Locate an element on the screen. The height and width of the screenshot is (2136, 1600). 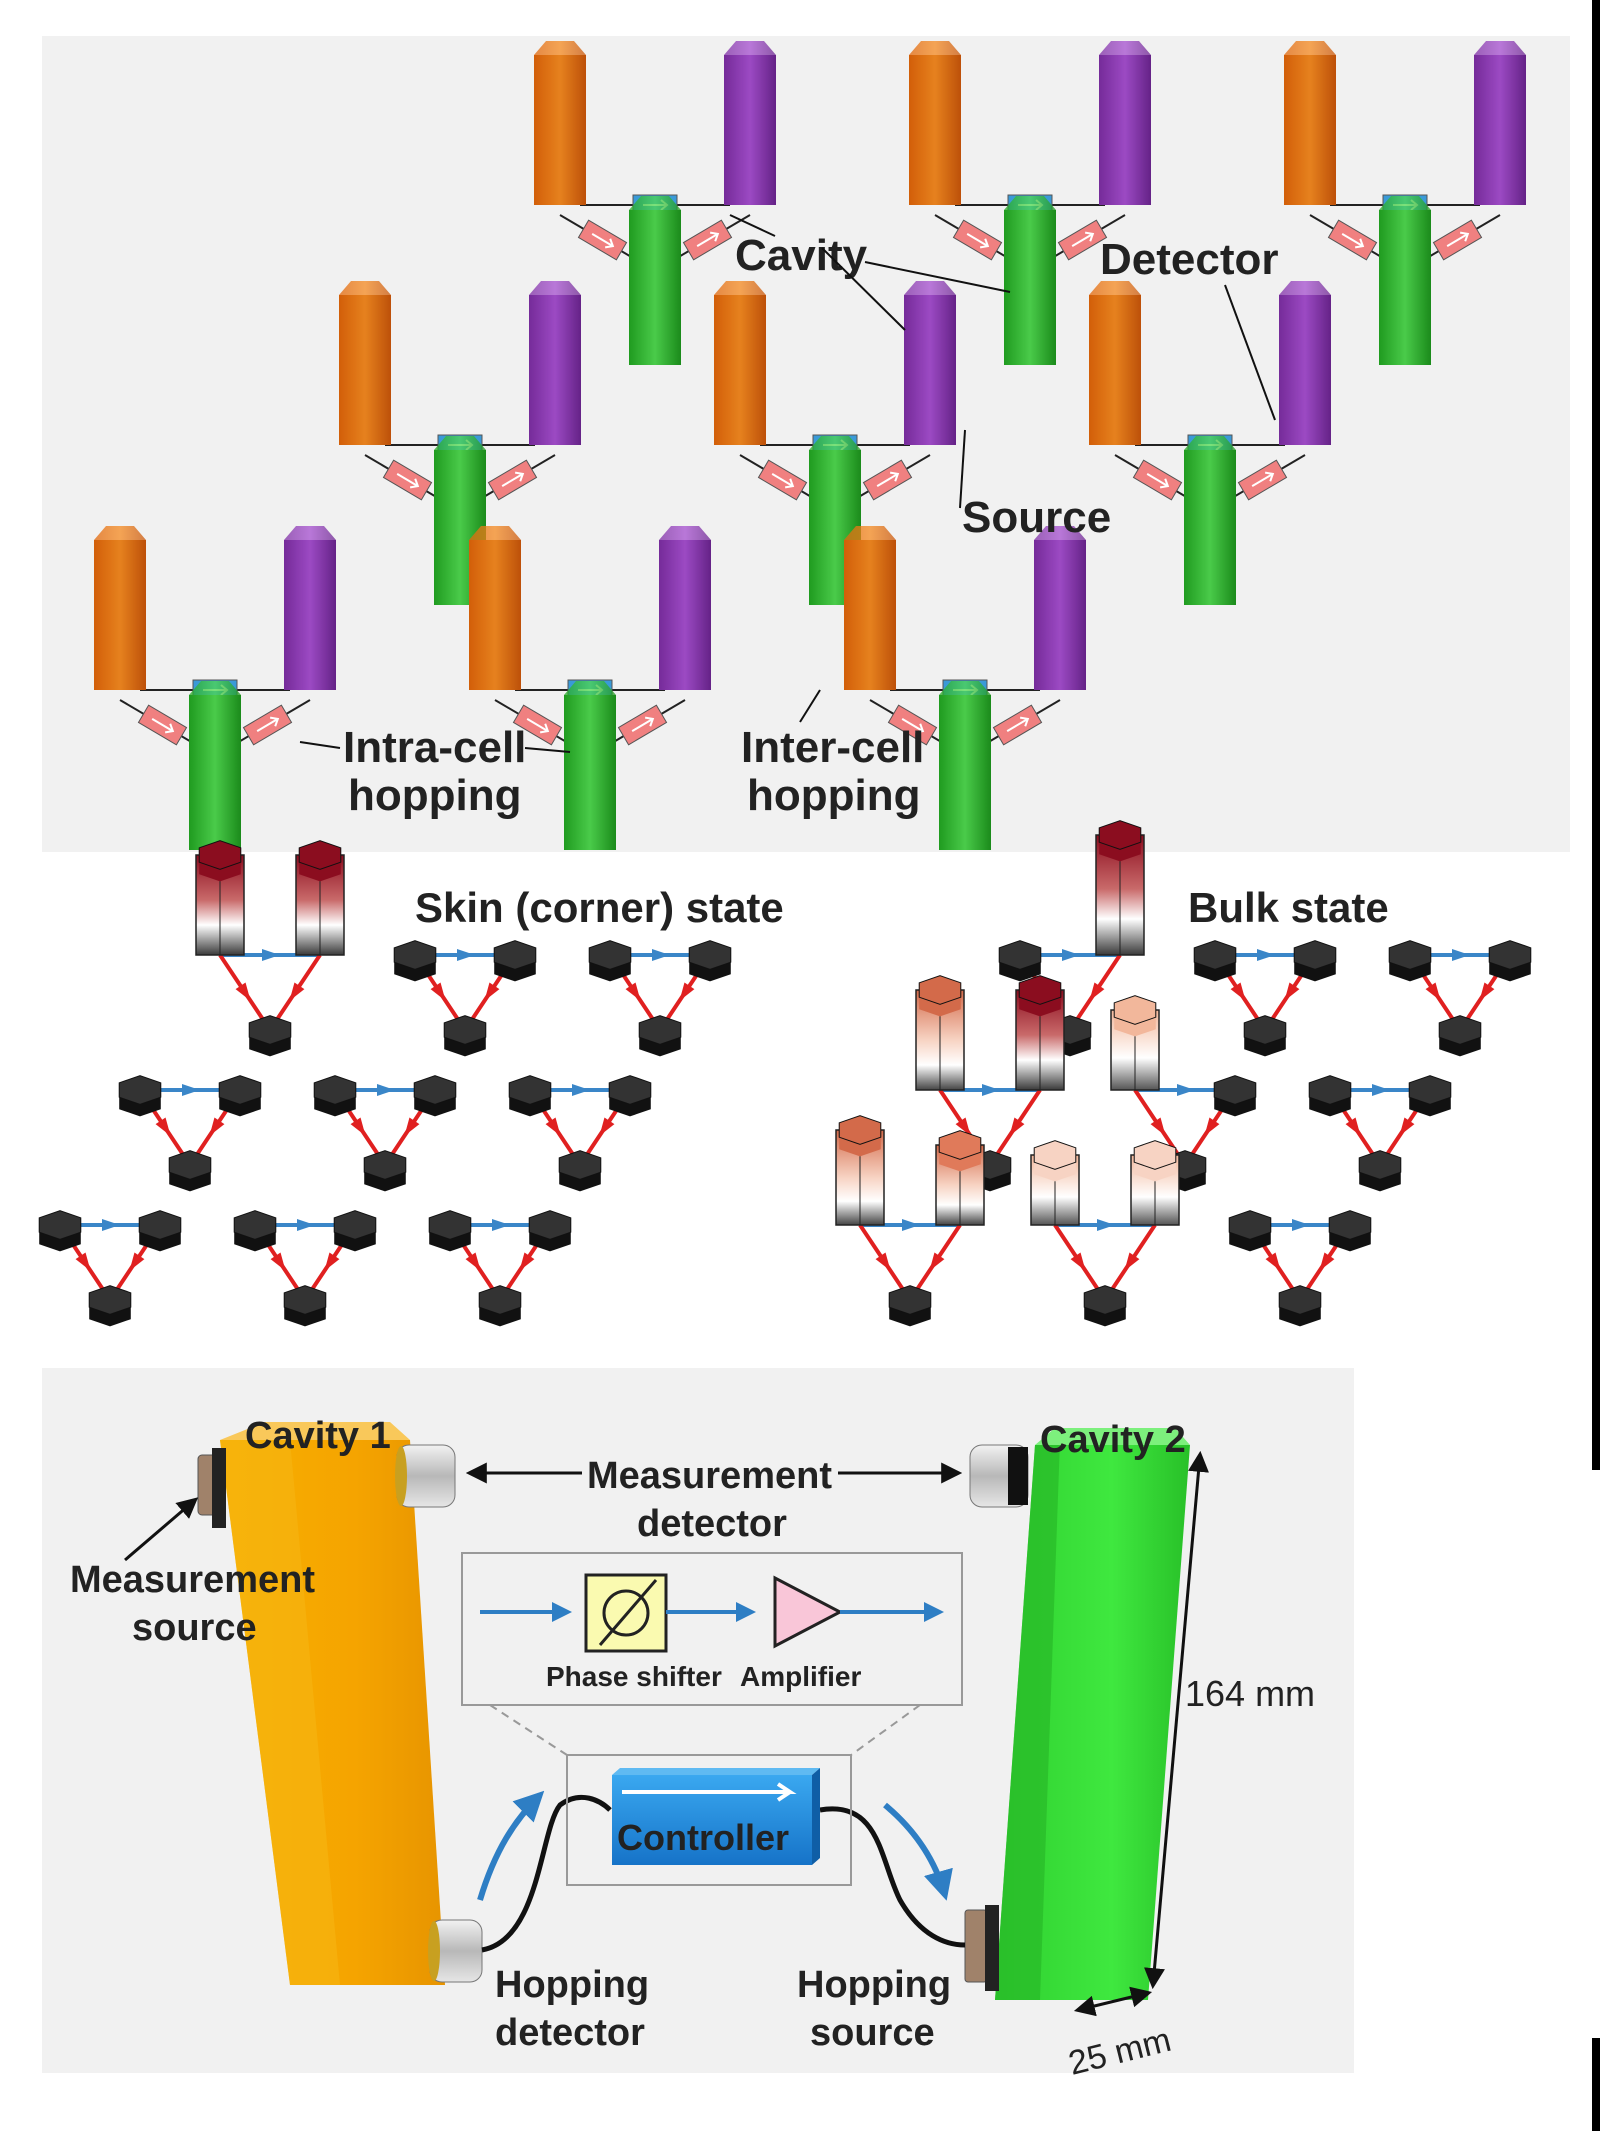
signal-arrow-up is located at coordinates (511, 1845).